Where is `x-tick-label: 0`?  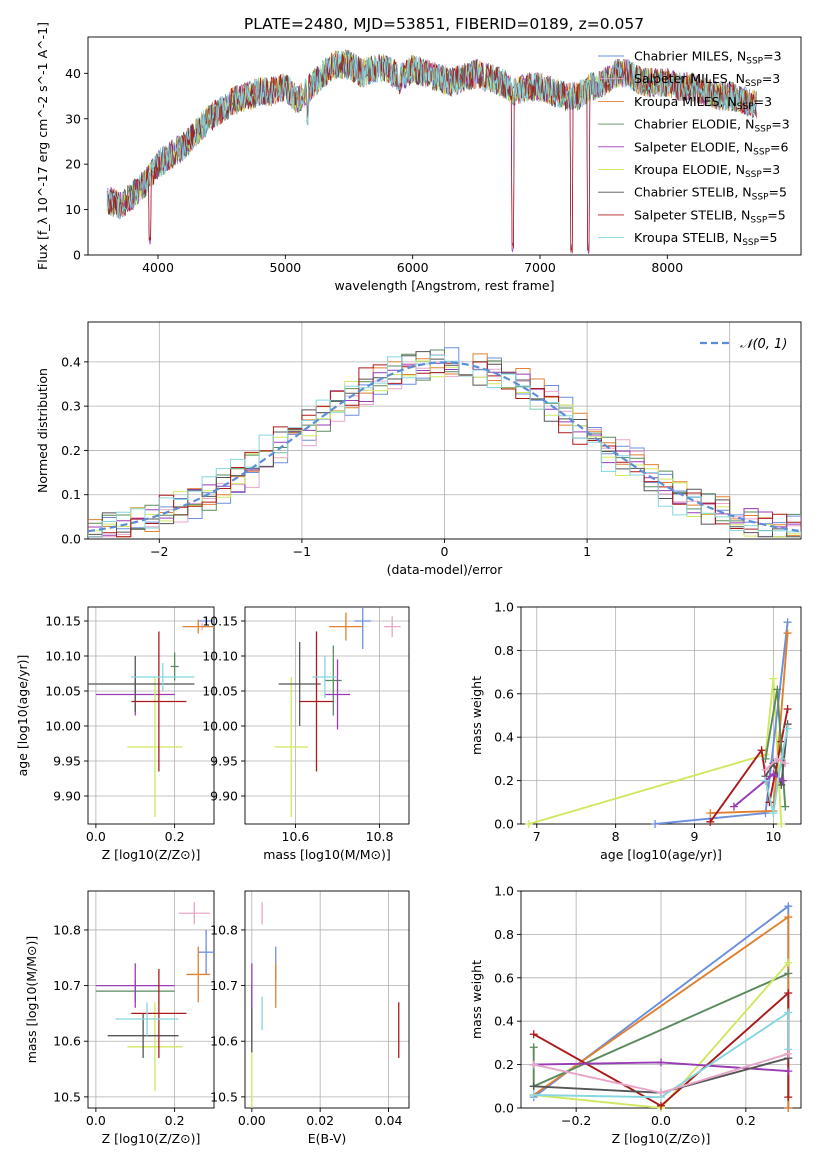
x-tick-label: 0 is located at coordinates (445, 551).